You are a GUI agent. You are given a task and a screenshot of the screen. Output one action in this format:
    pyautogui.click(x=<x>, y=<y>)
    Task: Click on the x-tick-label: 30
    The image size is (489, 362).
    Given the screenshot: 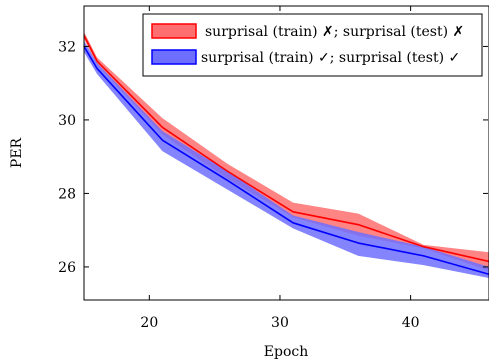 What is the action you would take?
    pyautogui.click(x=280, y=323)
    